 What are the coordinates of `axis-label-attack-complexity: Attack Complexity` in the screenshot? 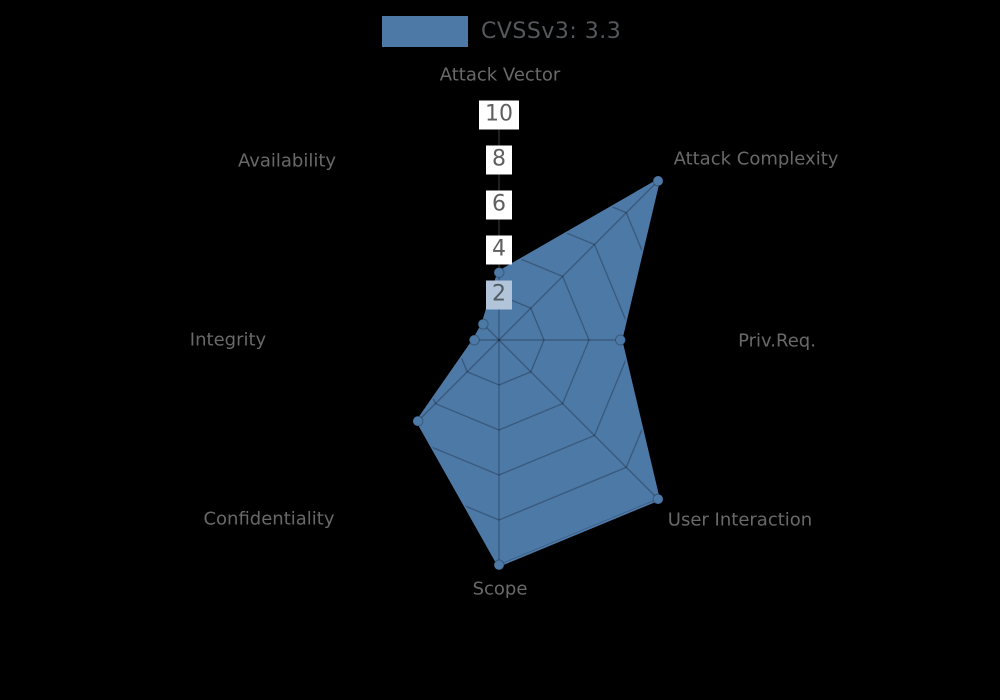 It's located at (756, 159).